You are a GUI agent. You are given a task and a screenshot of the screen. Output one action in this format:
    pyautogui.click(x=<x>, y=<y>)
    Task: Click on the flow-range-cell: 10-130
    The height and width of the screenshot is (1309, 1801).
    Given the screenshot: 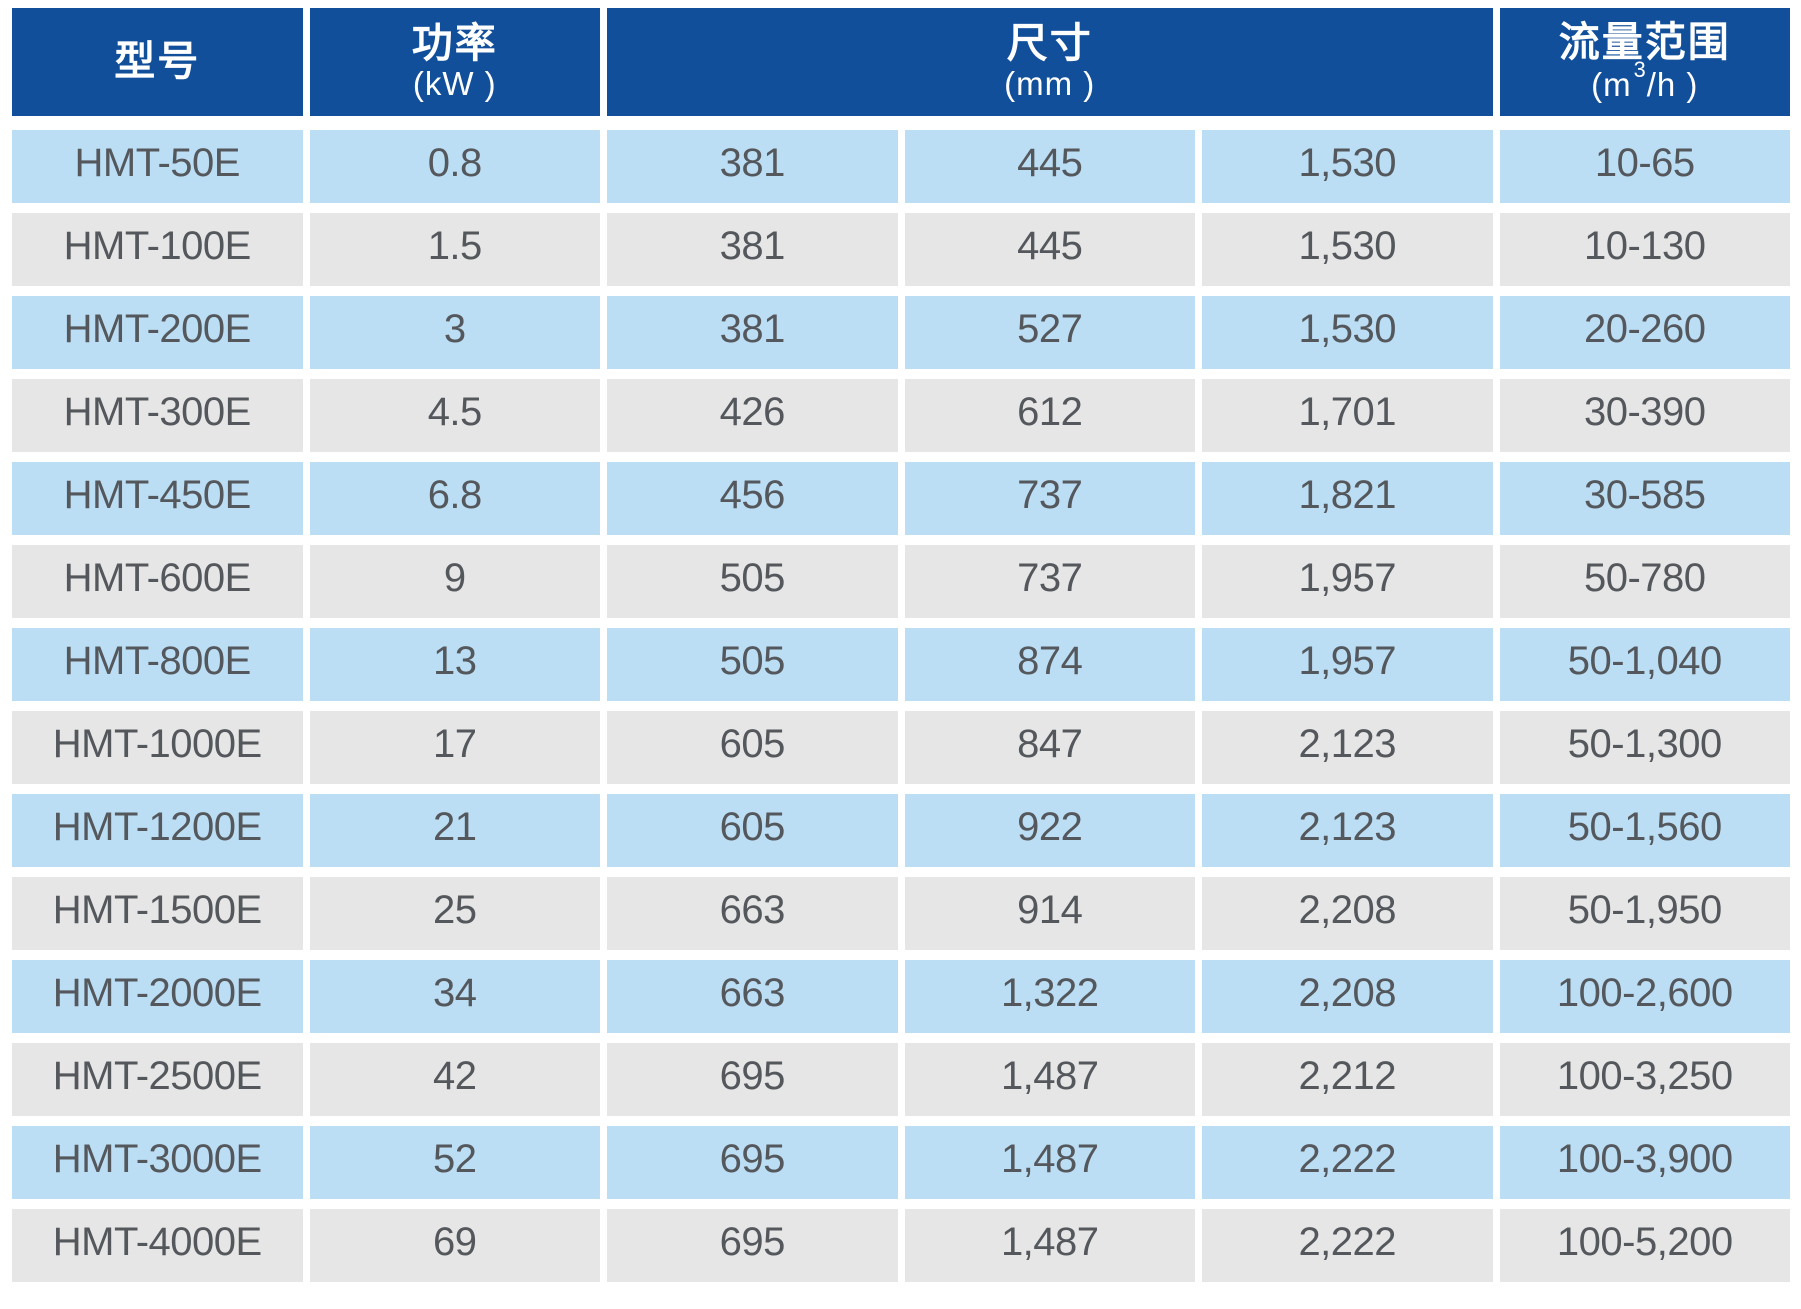 What is the action you would take?
    pyautogui.click(x=1644, y=249)
    